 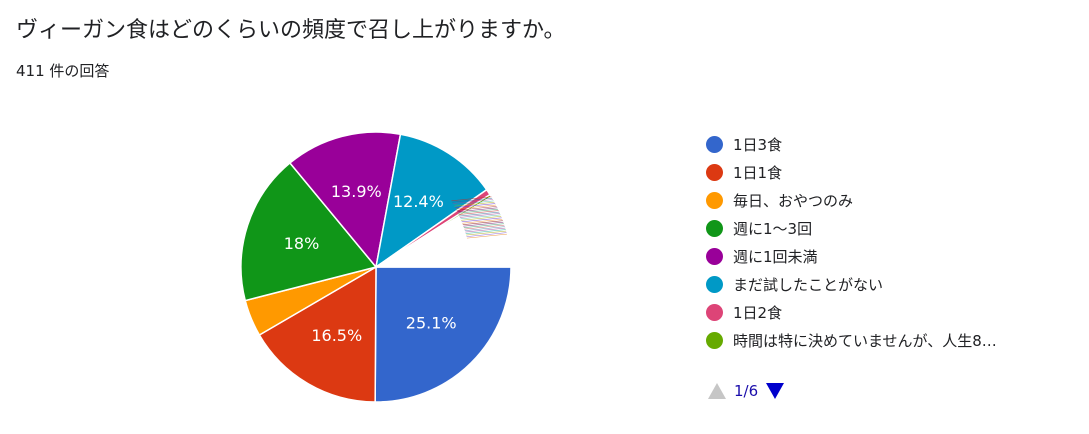 What do you see at coordinates (851, 144) in the screenshot?
I see `legend-item: 1日3食` at bounding box center [851, 144].